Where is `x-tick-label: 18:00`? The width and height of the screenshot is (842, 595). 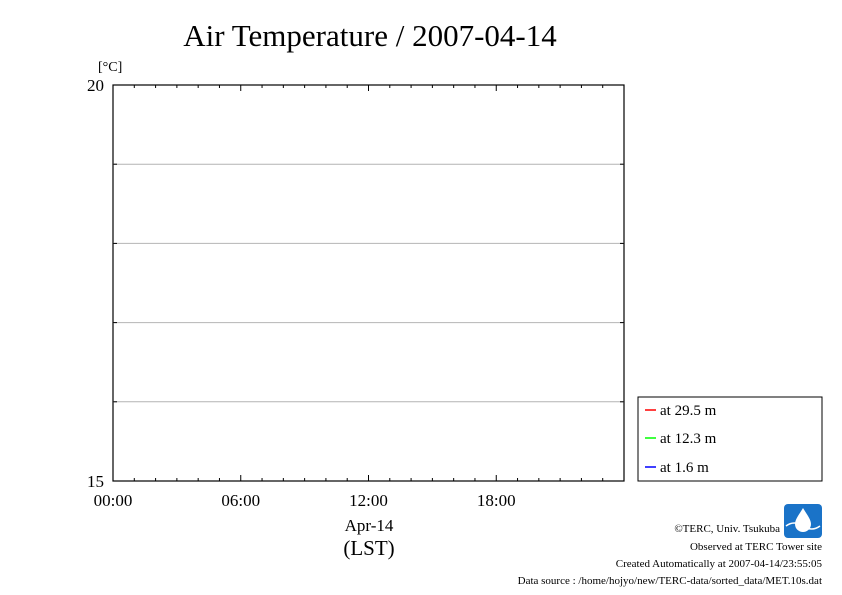 x-tick-label: 18:00 is located at coordinates (496, 500).